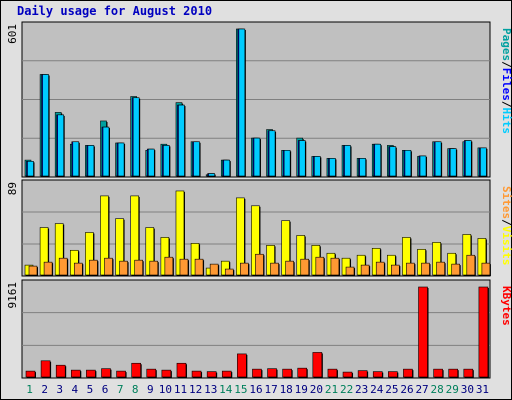  Describe the element at coordinates (421, 389) in the screenshot. I see `x-tick-label: 27` at that location.